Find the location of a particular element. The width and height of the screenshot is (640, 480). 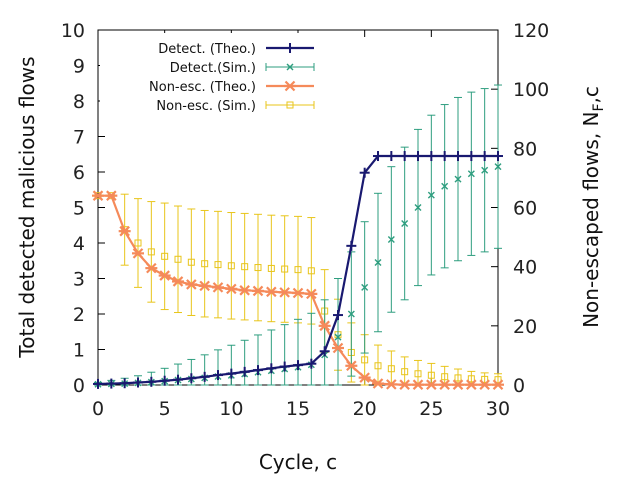

legend-label: Detect.(Sim.) is located at coordinates (213, 68).